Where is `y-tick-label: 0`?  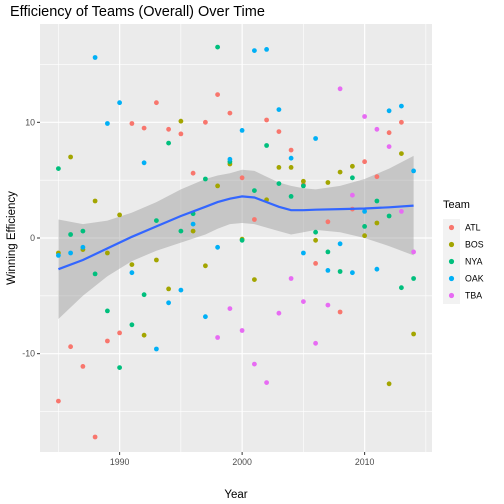 y-tick-label: 0 is located at coordinates (32, 238).